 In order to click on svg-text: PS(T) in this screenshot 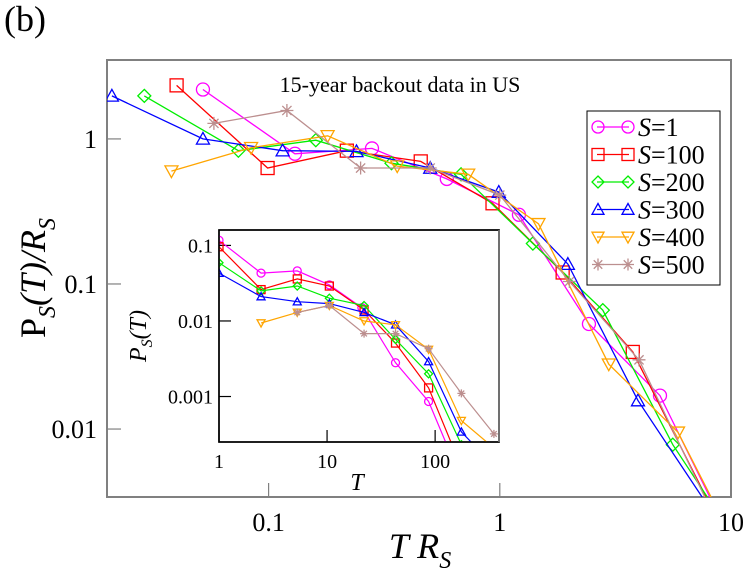, I will do `click(141, 336)`.